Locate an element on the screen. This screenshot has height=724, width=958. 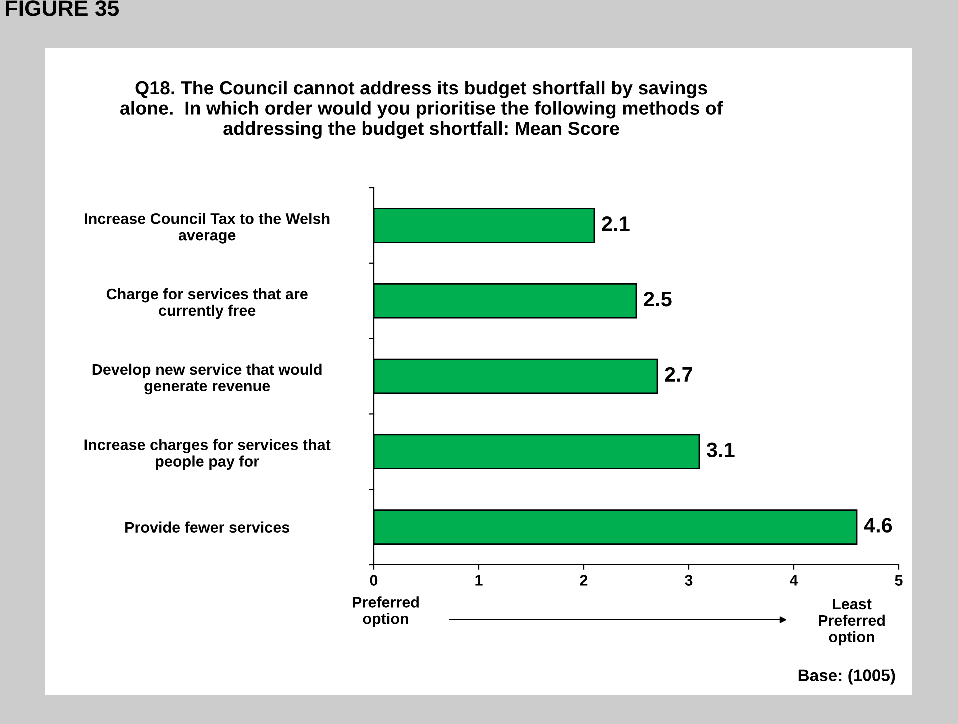
x-tick-label: 1 is located at coordinates (479, 580).